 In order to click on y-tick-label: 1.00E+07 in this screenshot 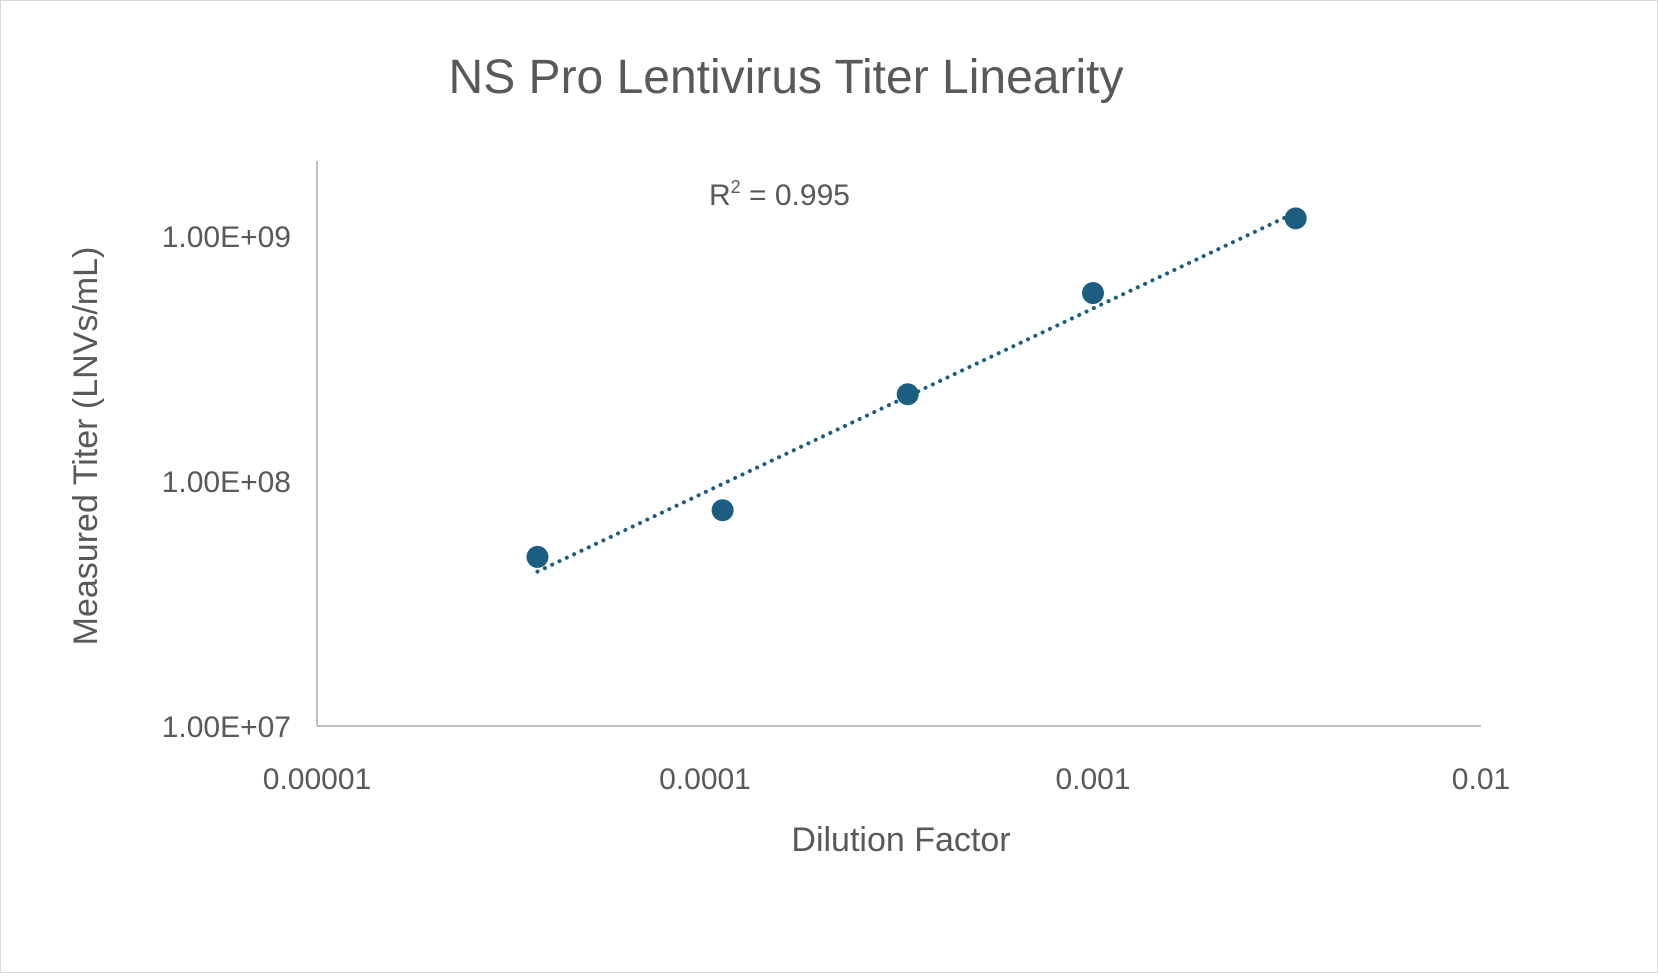, I will do `click(226, 727)`.